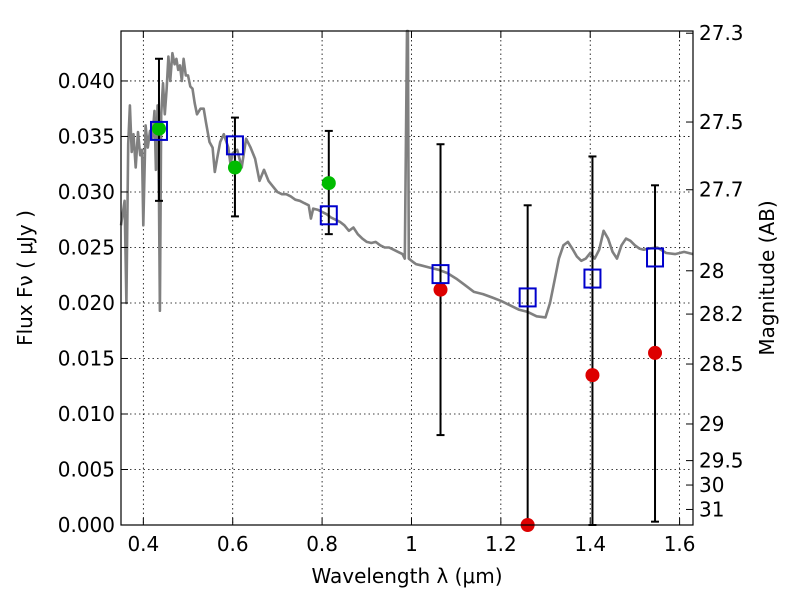 The height and width of the screenshot is (600, 800). Describe the element at coordinates (406, 576) in the screenshot. I see `x-axis-label: Wavelength λ (μm)` at that location.